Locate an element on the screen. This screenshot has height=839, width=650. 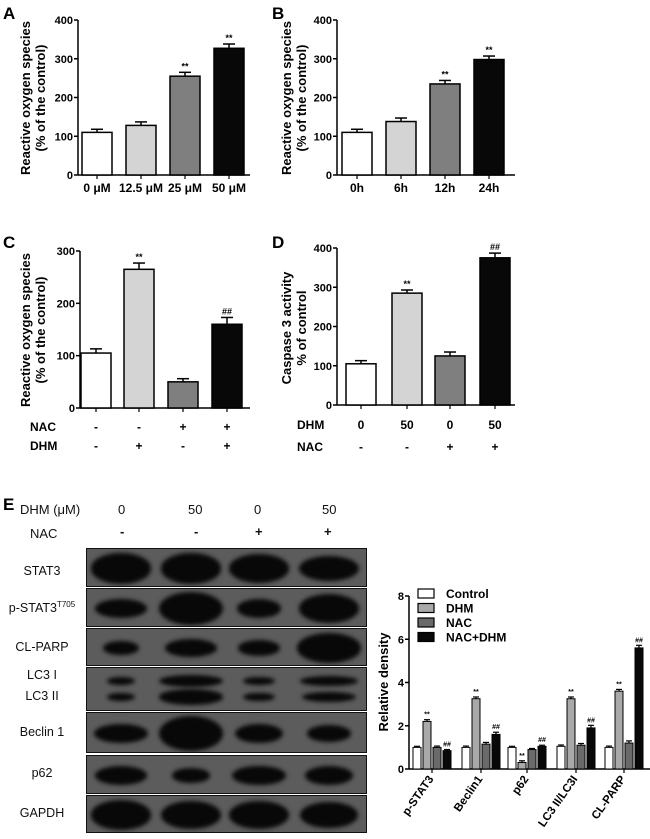
y-tick-label: 4 is located at coordinates (401, 684).